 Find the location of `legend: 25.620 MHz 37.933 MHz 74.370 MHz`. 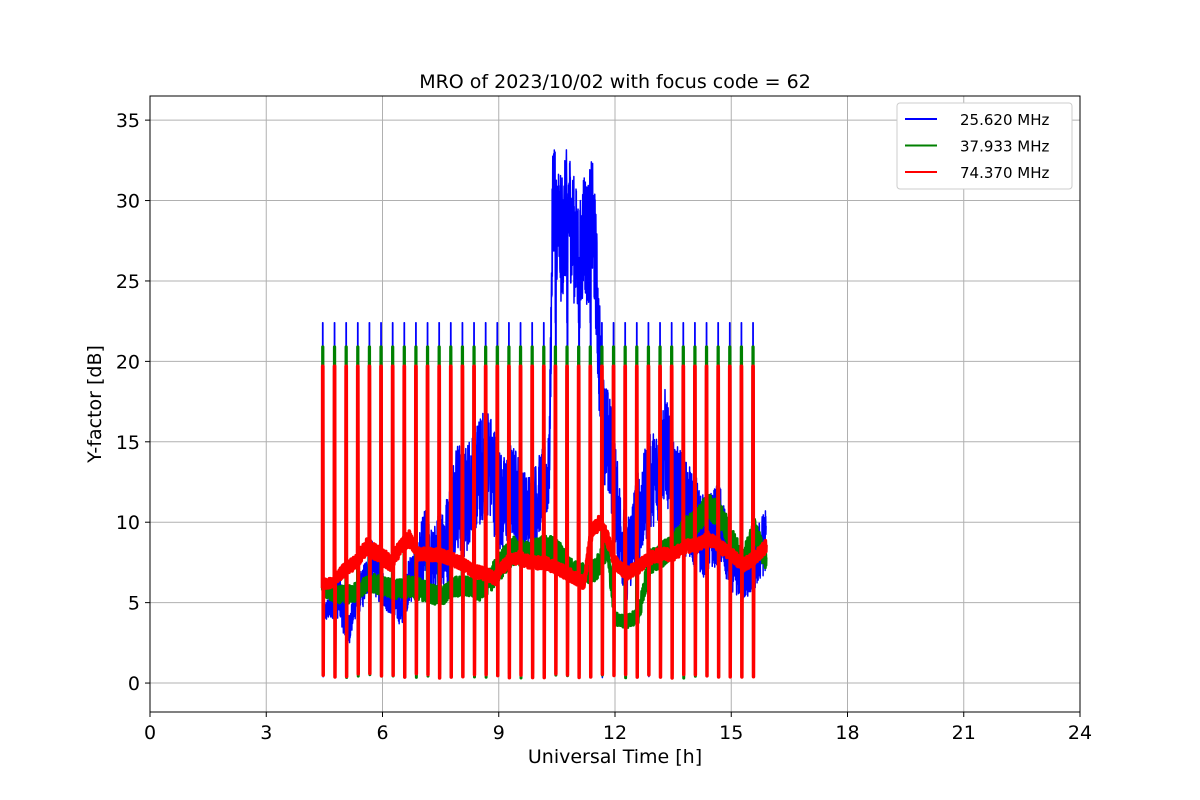

legend: 25.620 MHz 37.933 MHz 74.370 MHz is located at coordinates (984, 146).